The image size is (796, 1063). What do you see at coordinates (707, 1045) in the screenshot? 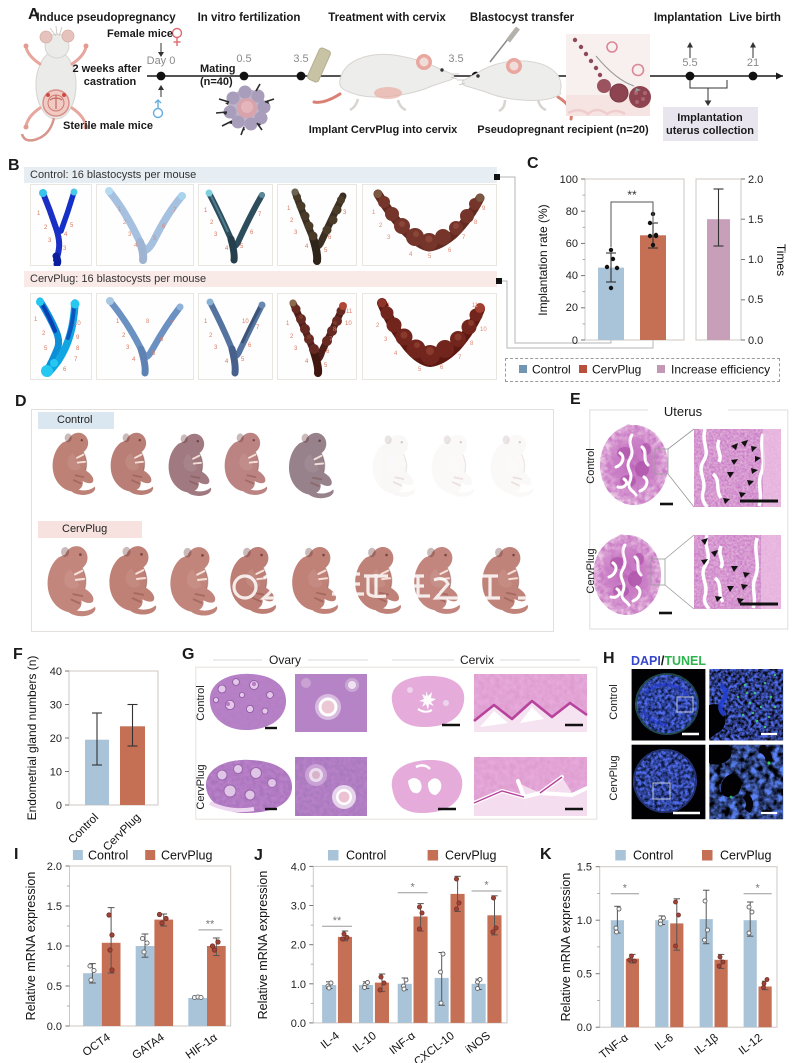
I see `svg-text: IL-1β` at bounding box center [707, 1045].